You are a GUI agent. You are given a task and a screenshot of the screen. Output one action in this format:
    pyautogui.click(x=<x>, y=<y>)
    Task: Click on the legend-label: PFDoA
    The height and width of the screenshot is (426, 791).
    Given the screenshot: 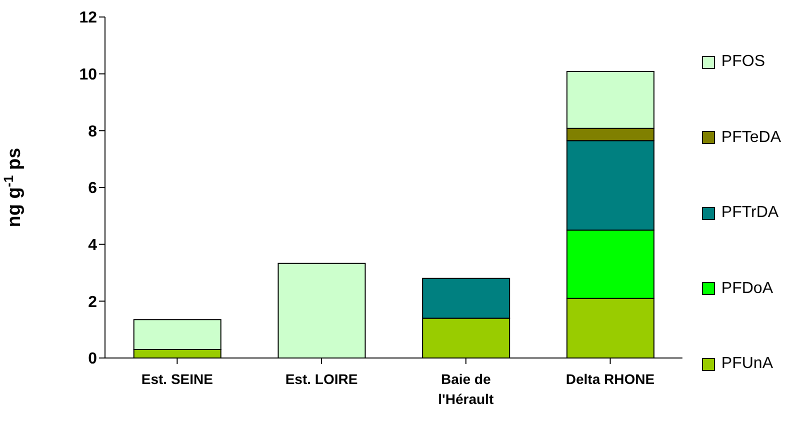 What is the action you would take?
    pyautogui.click(x=747, y=289)
    